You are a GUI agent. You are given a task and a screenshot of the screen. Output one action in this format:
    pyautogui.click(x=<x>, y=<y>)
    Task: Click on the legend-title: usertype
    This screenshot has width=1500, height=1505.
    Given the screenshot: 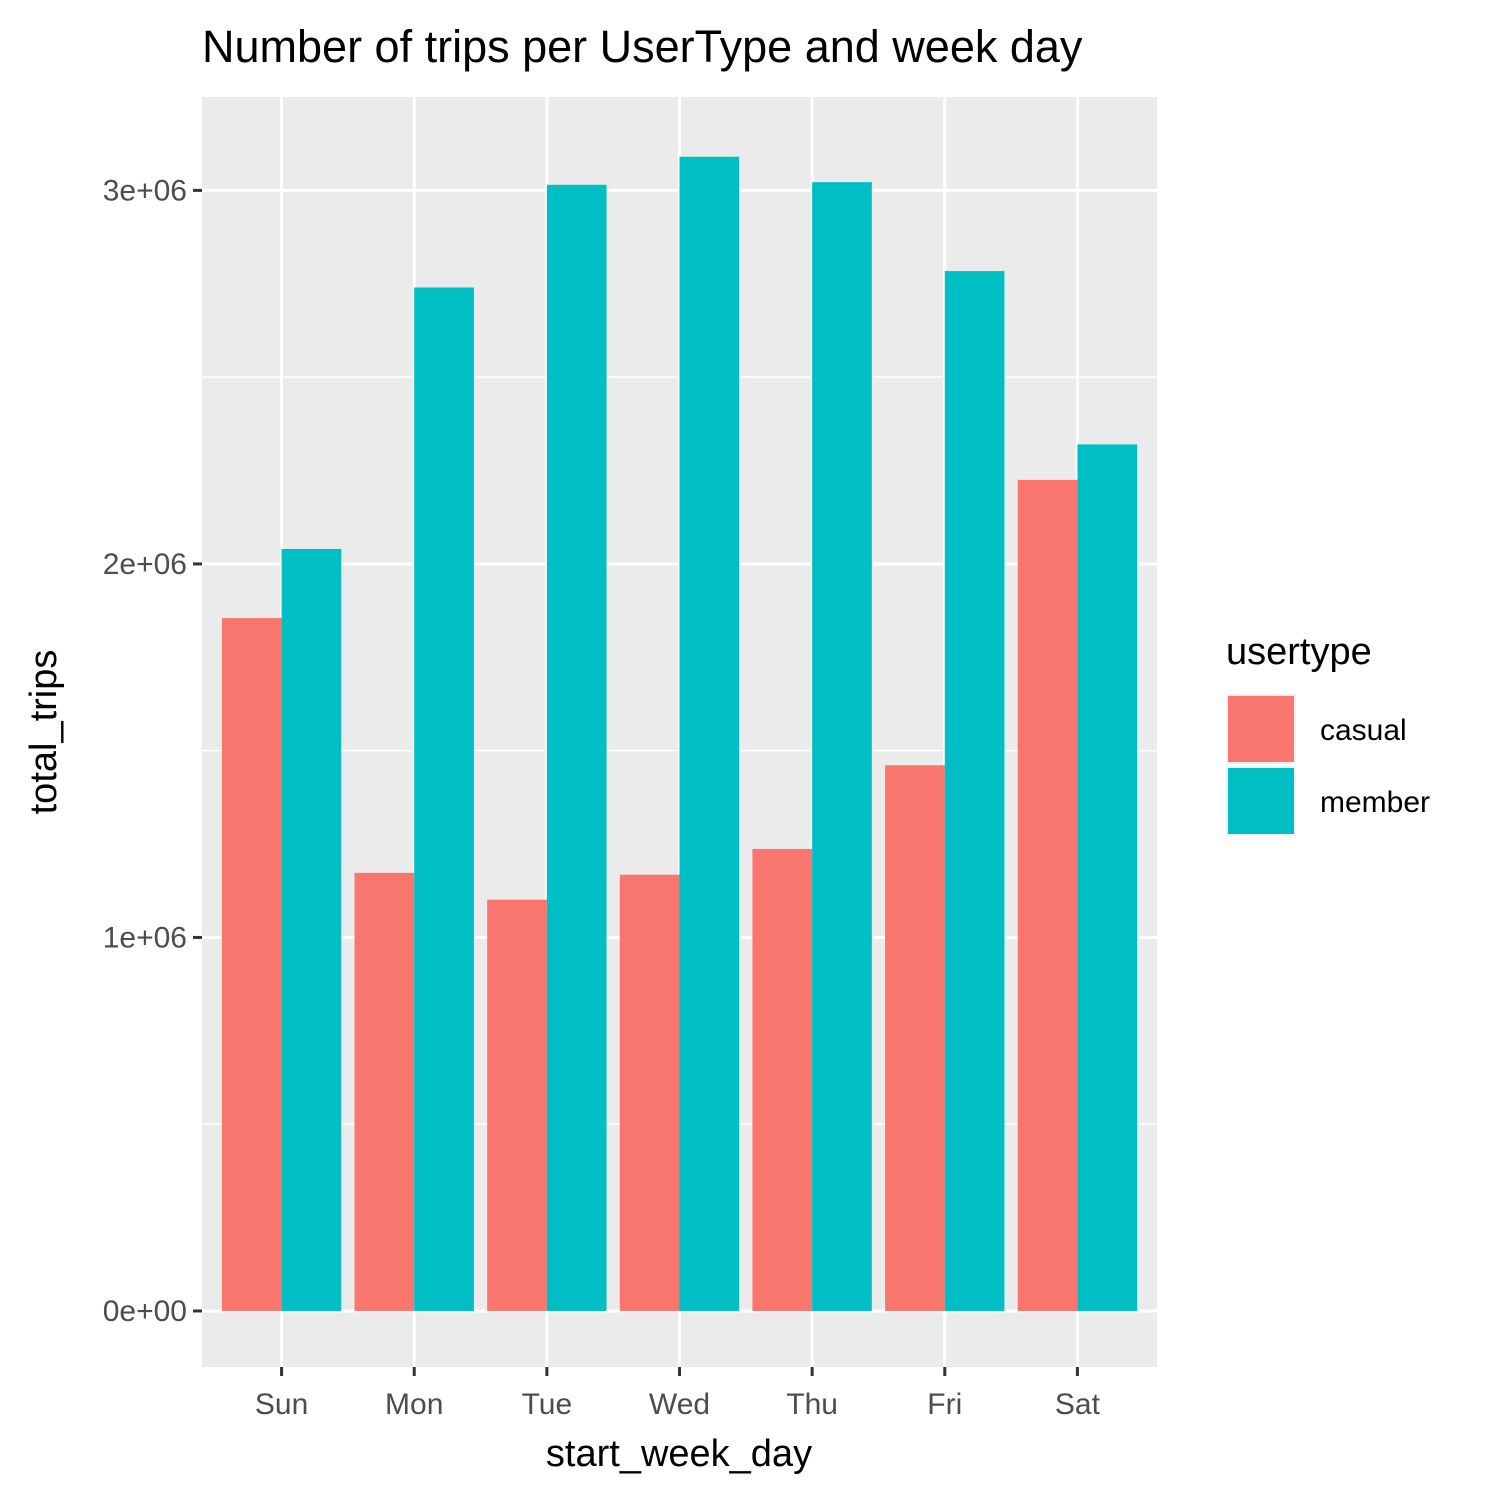 What is the action you would take?
    pyautogui.click(x=1299, y=652)
    